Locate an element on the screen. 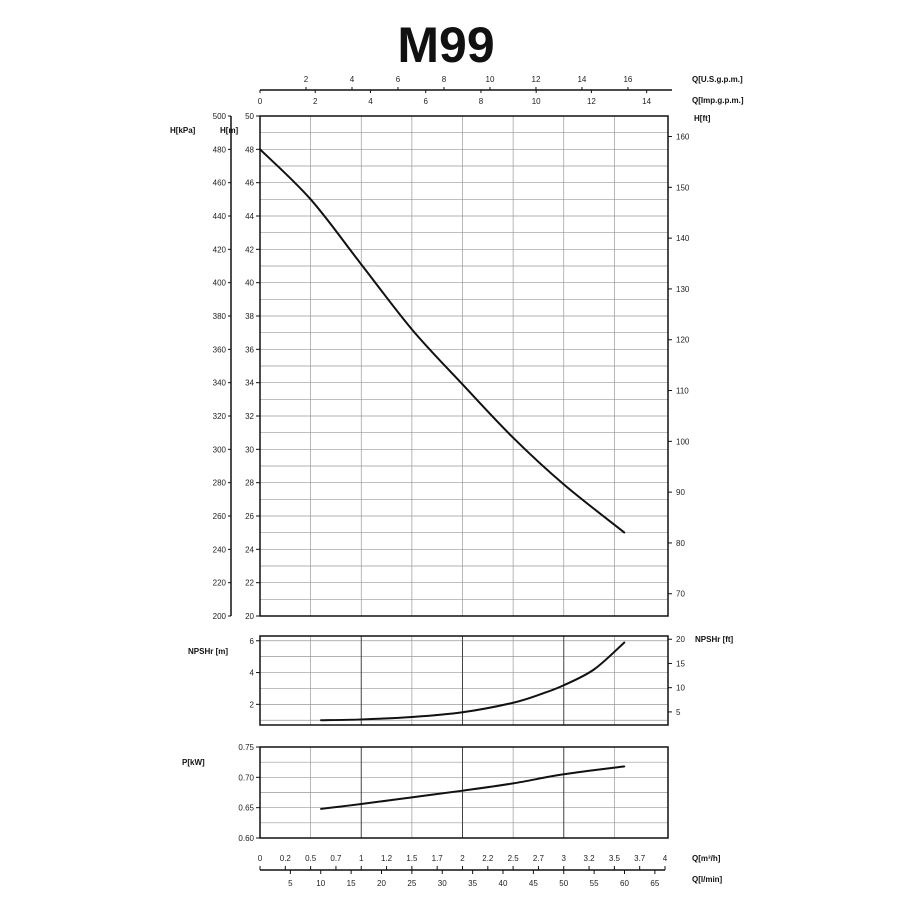  imp-gpm-tick-label: 4 is located at coordinates (370, 101).